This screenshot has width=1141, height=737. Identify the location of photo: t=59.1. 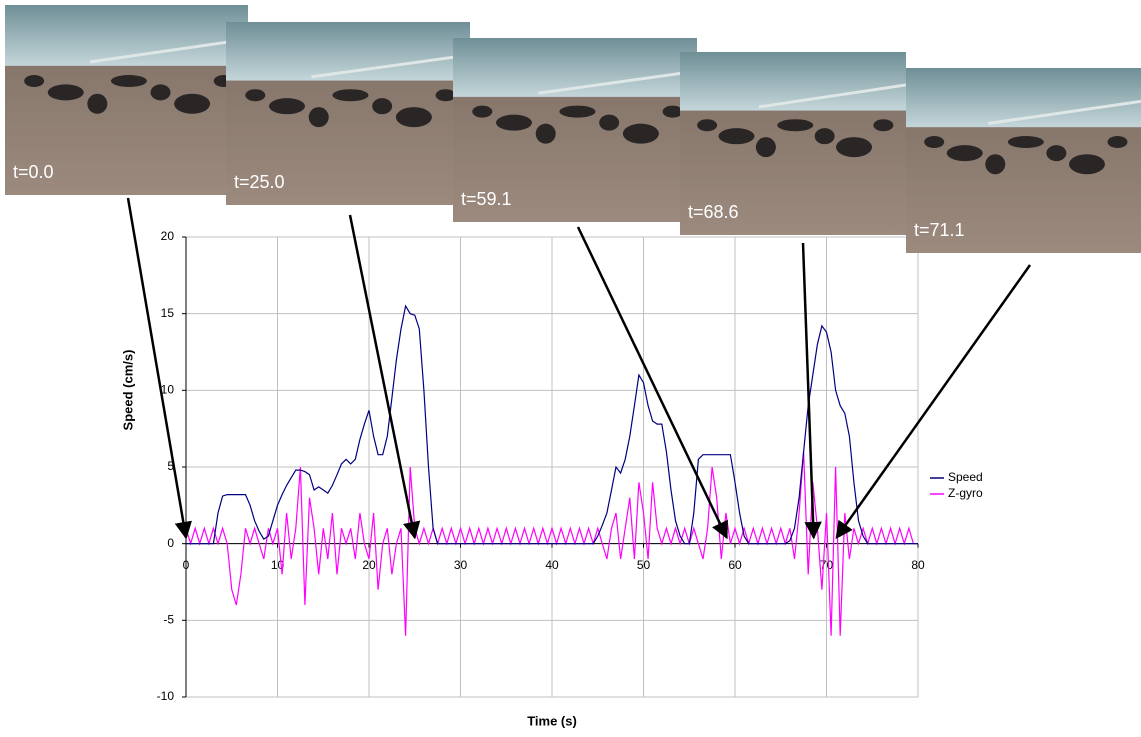
(575, 130).